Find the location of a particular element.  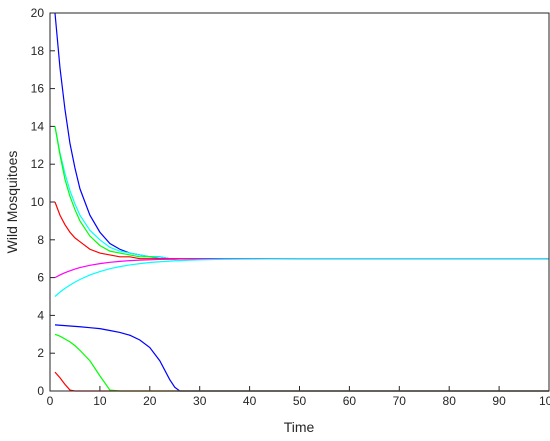

x-tick-label: 70 is located at coordinates (400, 401).